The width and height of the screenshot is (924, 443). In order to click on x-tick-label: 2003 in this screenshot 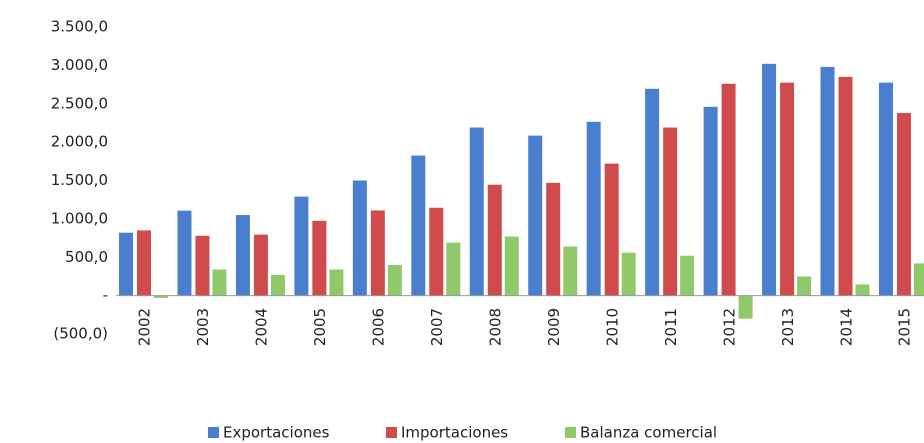, I will do `click(203, 327)`.